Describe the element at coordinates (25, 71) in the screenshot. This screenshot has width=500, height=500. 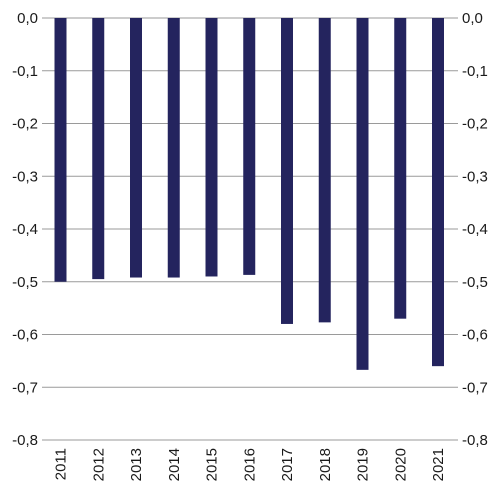
I see `y-tick-label-left: -0,1` at that location.